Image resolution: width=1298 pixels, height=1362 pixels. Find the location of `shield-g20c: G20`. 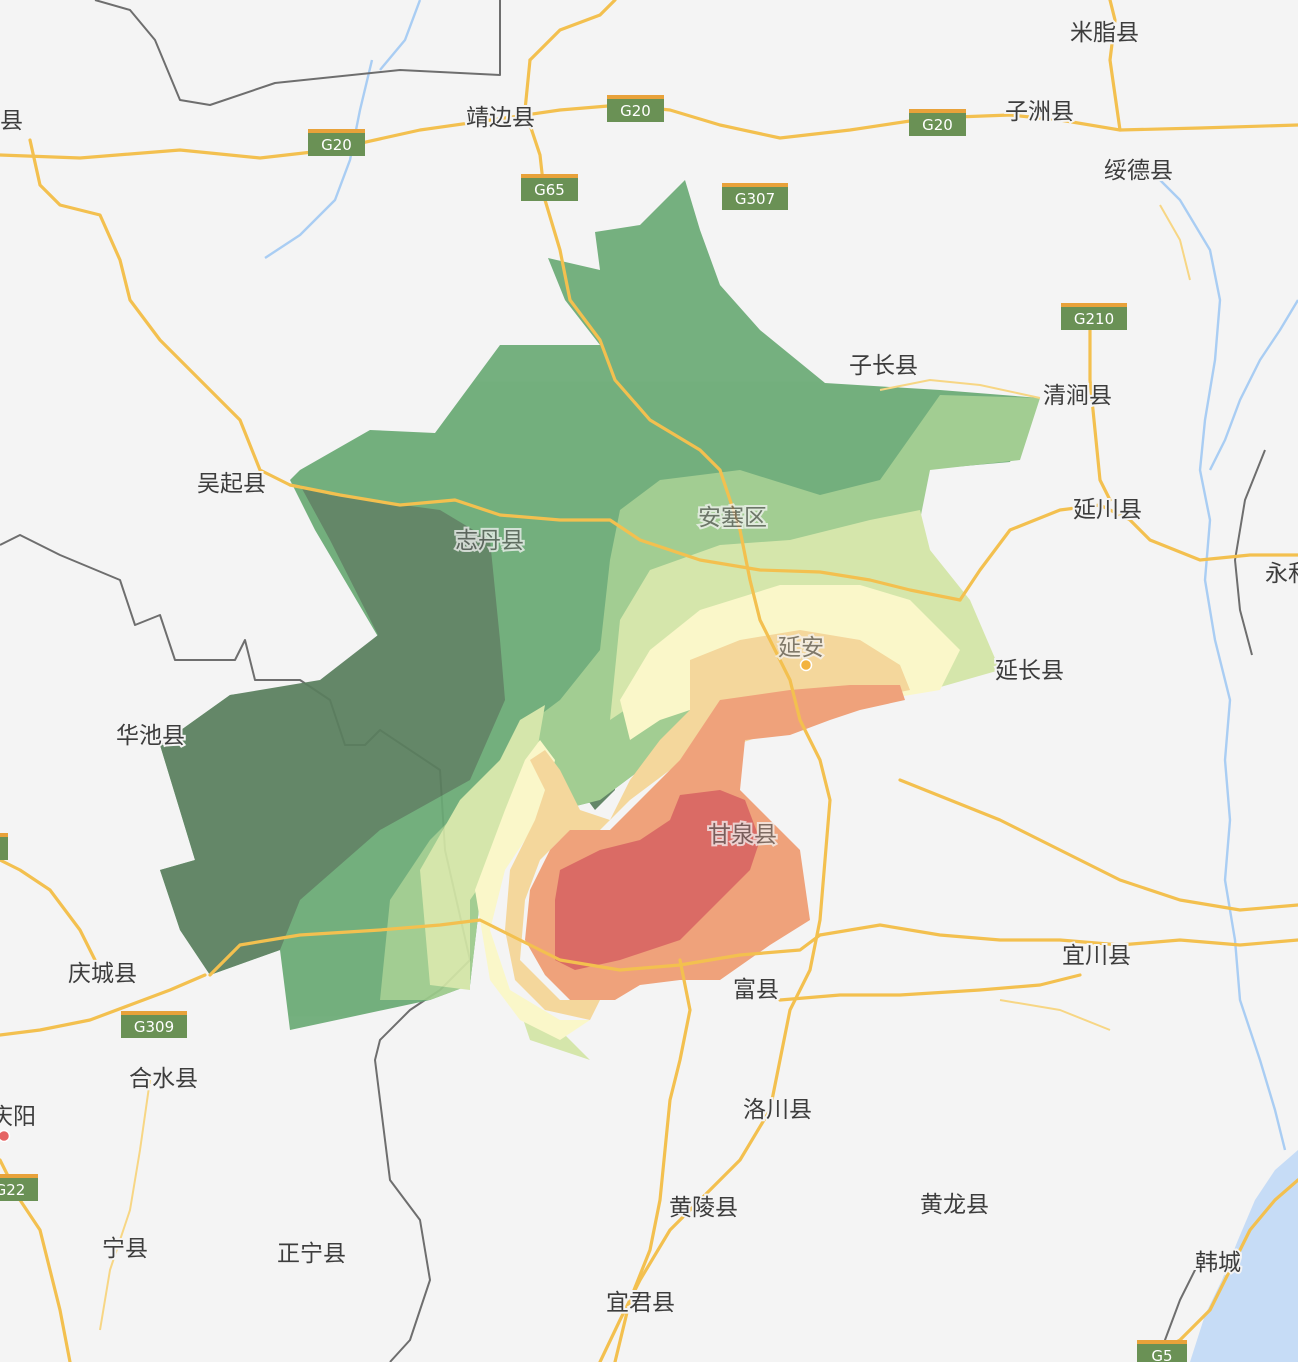

shield-g20c: G20 is located at coordinates (937, 122).